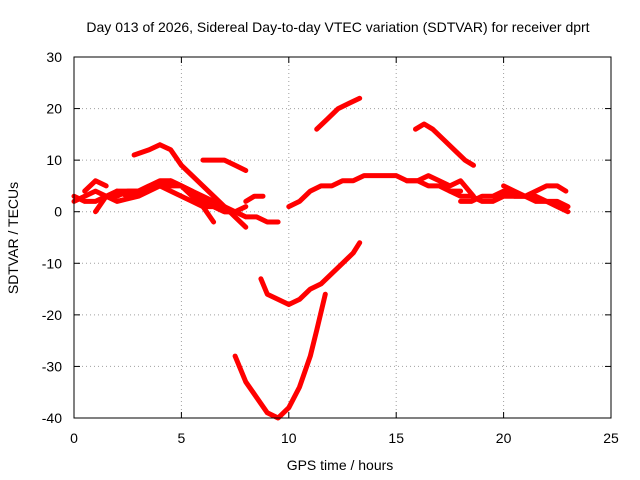  I want to click on y-tick-label: 0, so click(58, 212).